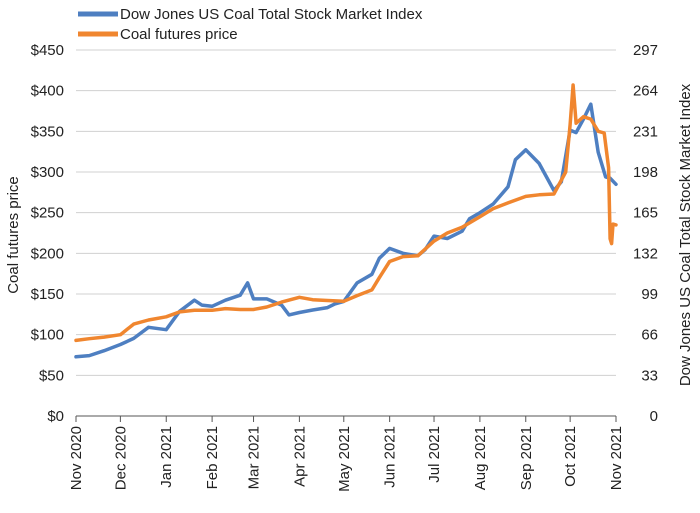 The width and height of the screenshot is (700, 513). I want to click on y-right-tick-label: 99, so click(649, 294).